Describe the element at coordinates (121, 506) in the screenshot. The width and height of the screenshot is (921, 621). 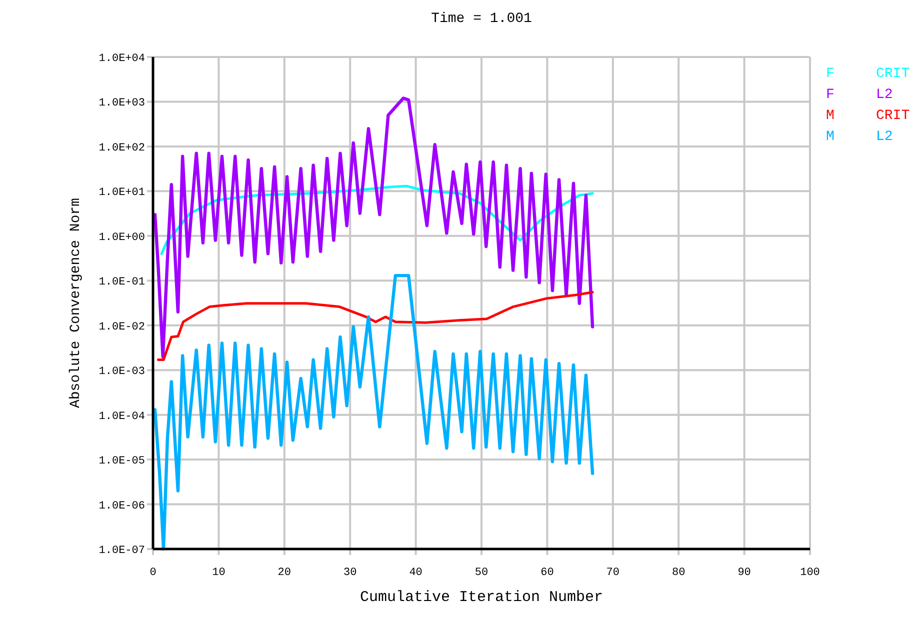
I see `y-tick-label: 1.0E-06` at that location.